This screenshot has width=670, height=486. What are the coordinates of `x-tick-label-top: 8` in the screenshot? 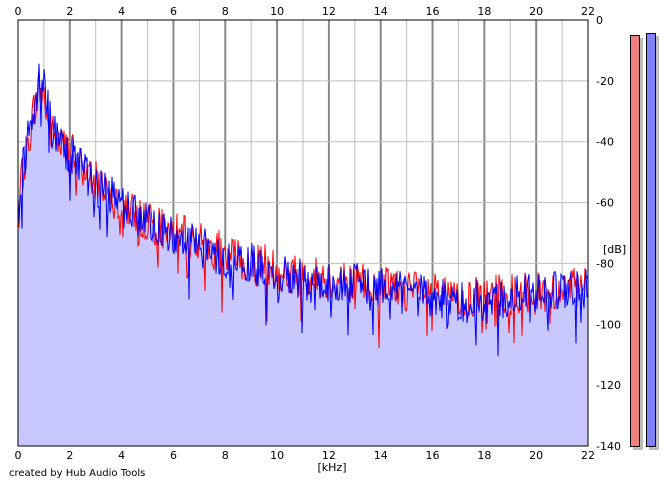 It's located at (225, 11).